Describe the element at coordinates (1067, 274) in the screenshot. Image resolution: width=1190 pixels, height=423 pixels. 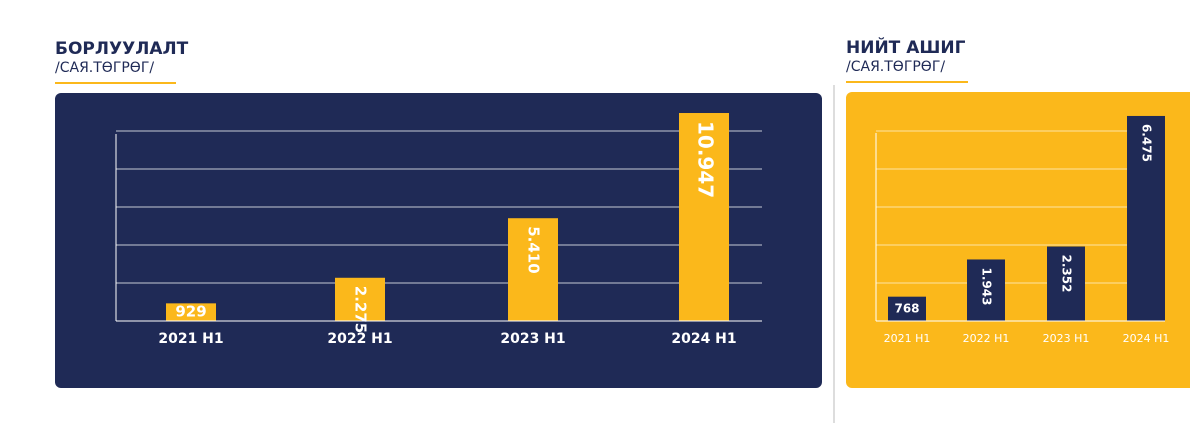
I see `value-label: 2.352` at that location.